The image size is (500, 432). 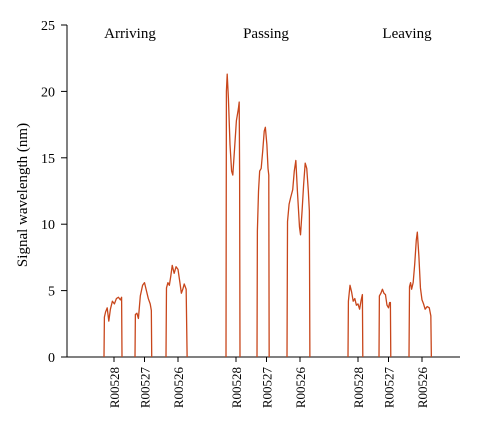 What do you see at coordinates (51, 292) in the screenshot?
I see `y-tick-label: 5` at bounding box center [51, 292].